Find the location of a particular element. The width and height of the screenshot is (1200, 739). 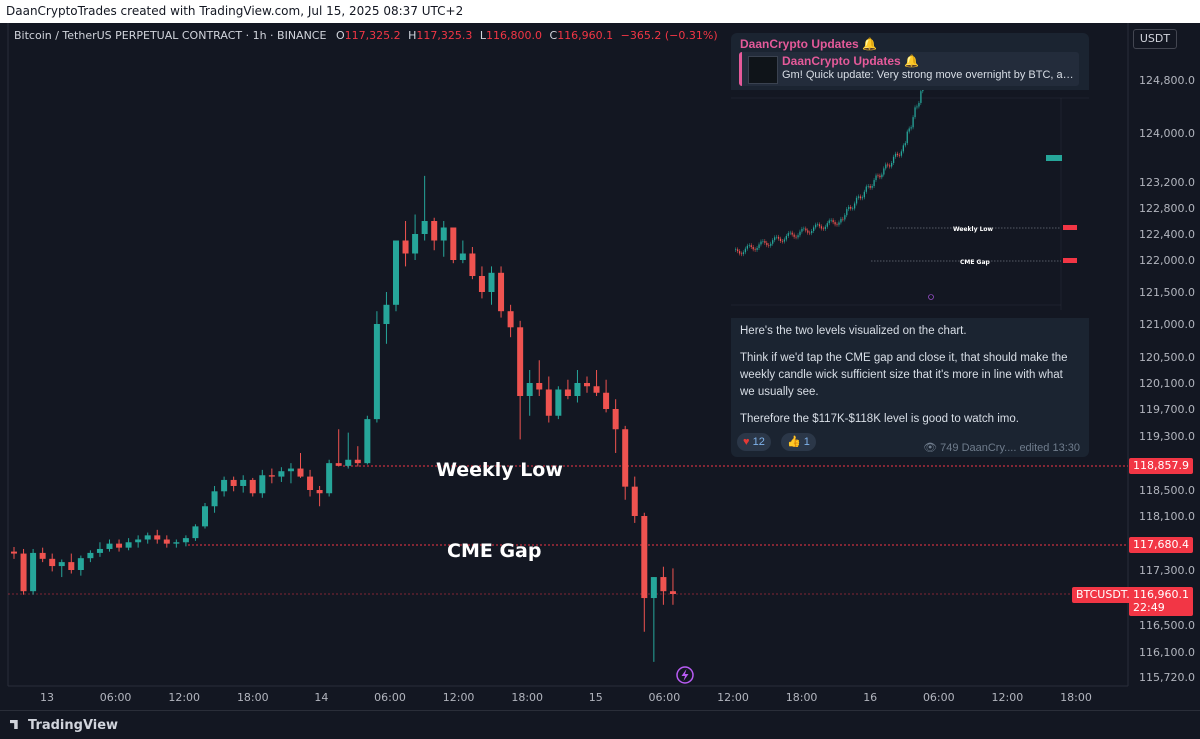

open-label: O is located at coordinates (340, 35).